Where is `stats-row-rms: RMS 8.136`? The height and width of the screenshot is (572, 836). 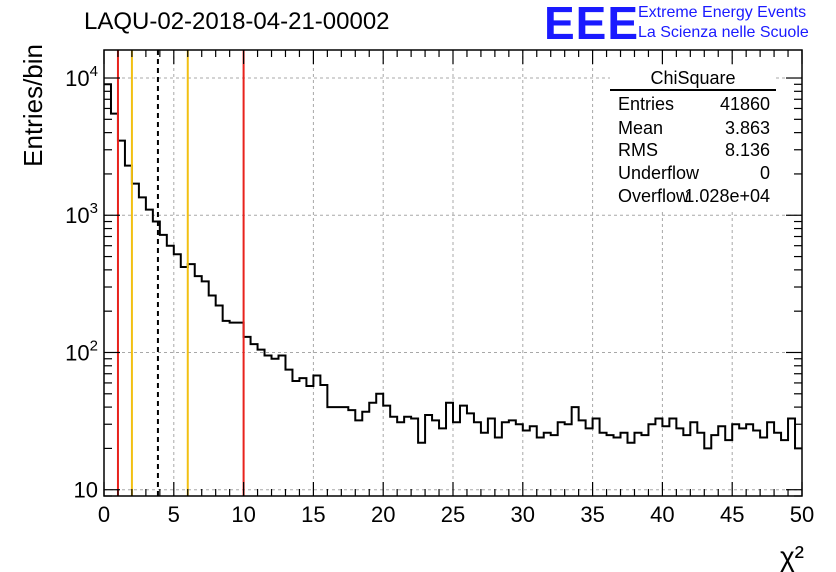
stats-row-rms: RMS 8.136 is located at coordinates (694, 151).